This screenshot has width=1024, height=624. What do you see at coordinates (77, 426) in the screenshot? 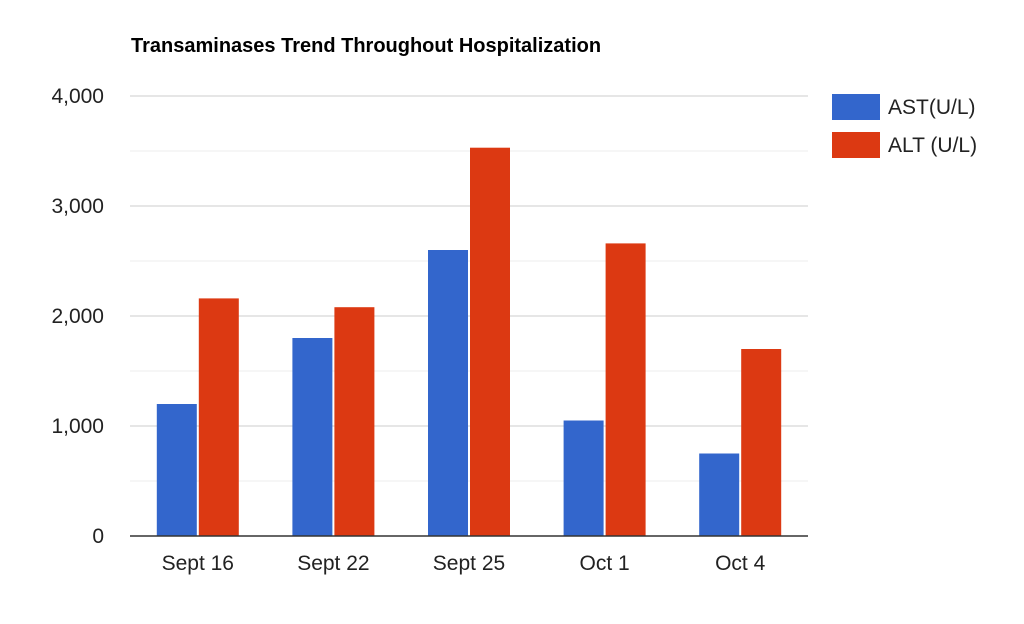
I see `y-tick-label: 1,000` at bounding box center [77, 426].